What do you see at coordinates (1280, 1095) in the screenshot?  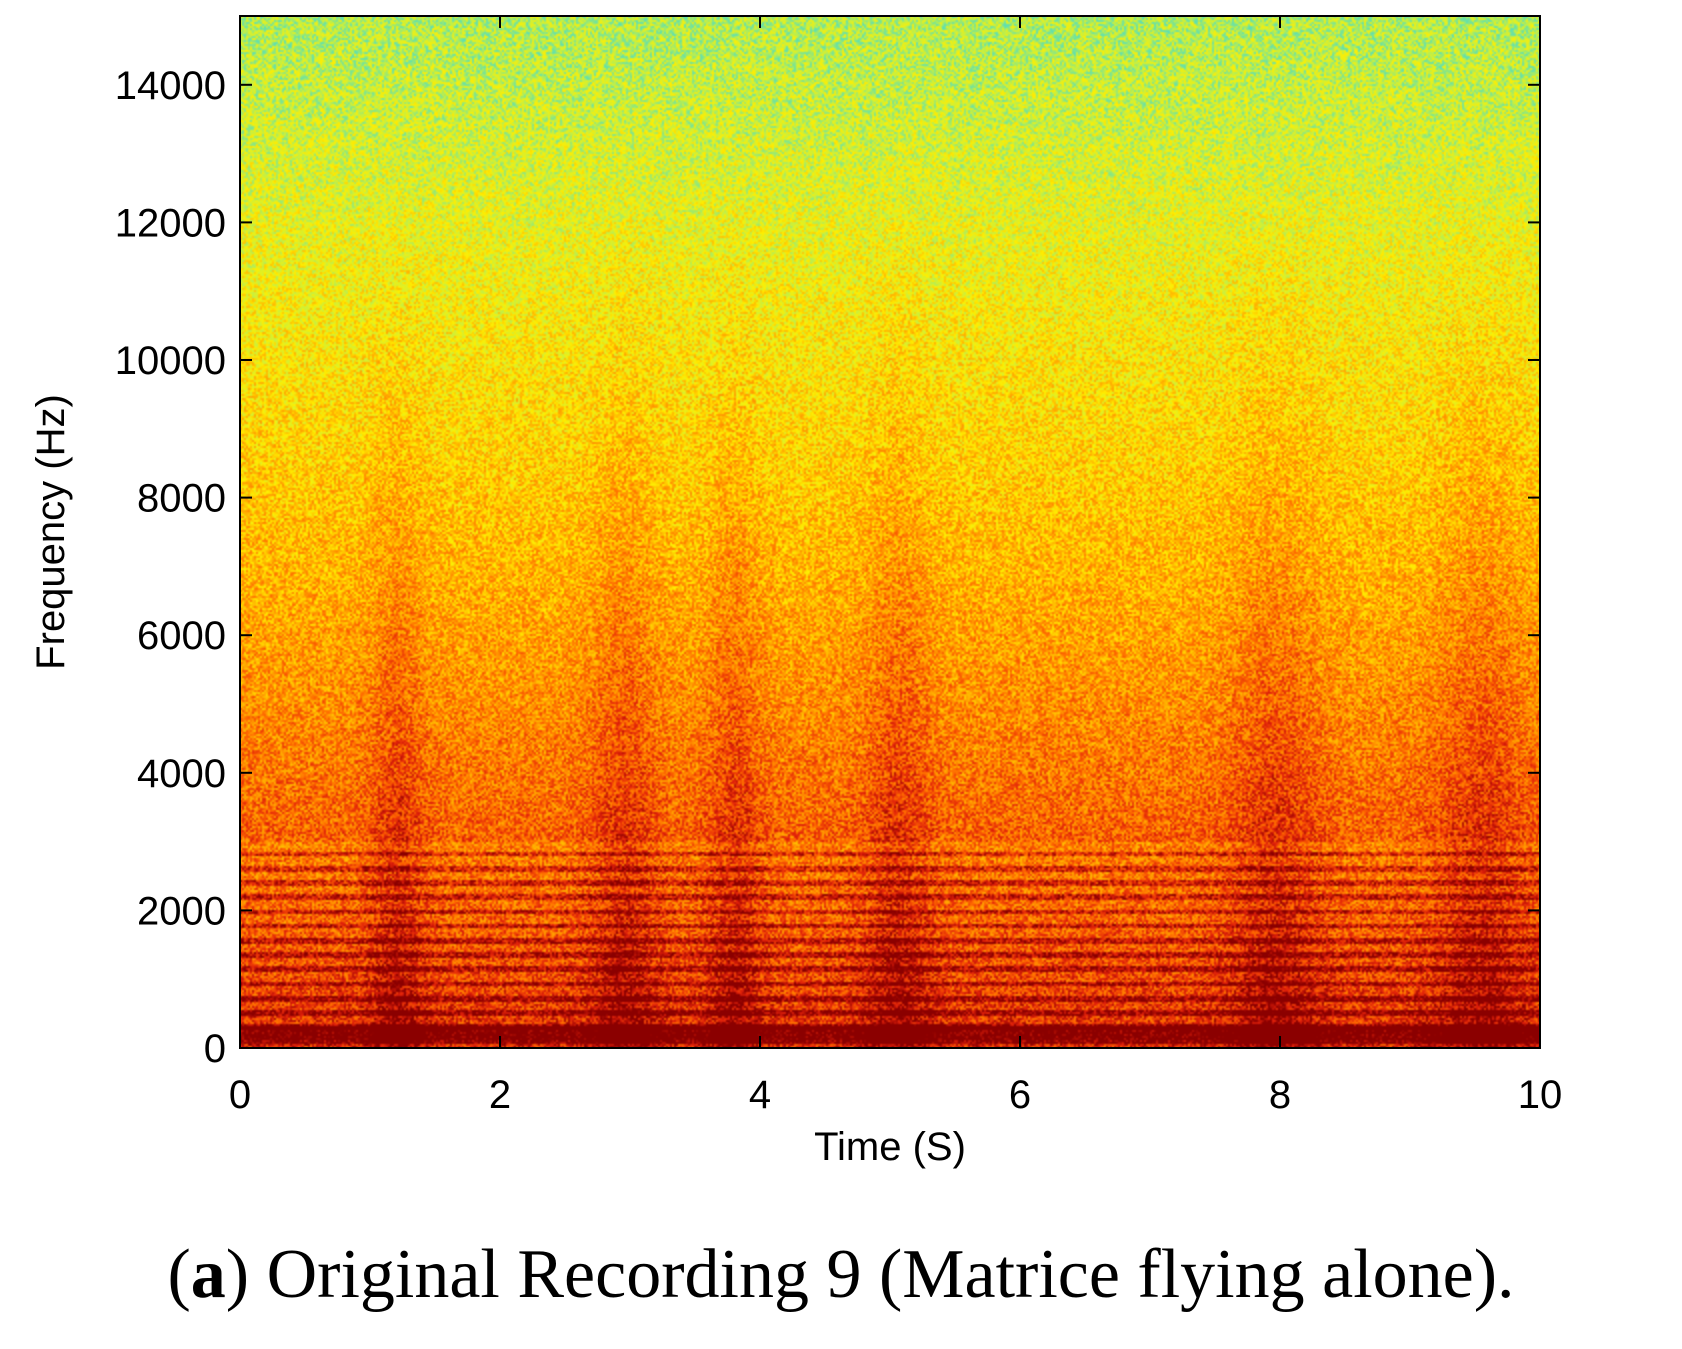 I see `x-tick-label: 8` at bounding box center [1280, 1095].